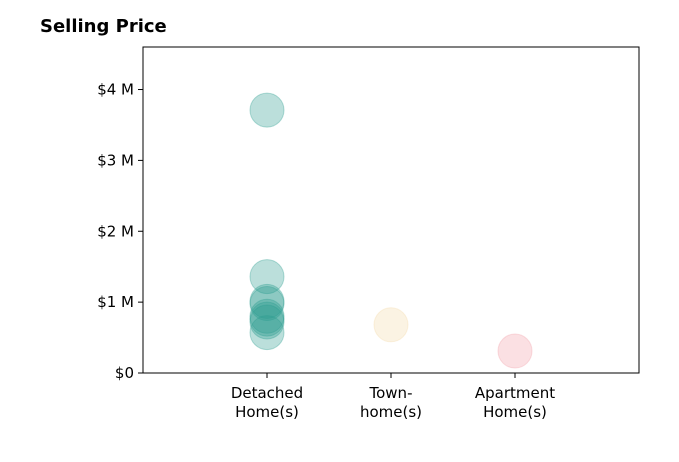 The image size is (679, 462). I want to click on x-tick-label: Apartment Home(s), so click(515, 402).